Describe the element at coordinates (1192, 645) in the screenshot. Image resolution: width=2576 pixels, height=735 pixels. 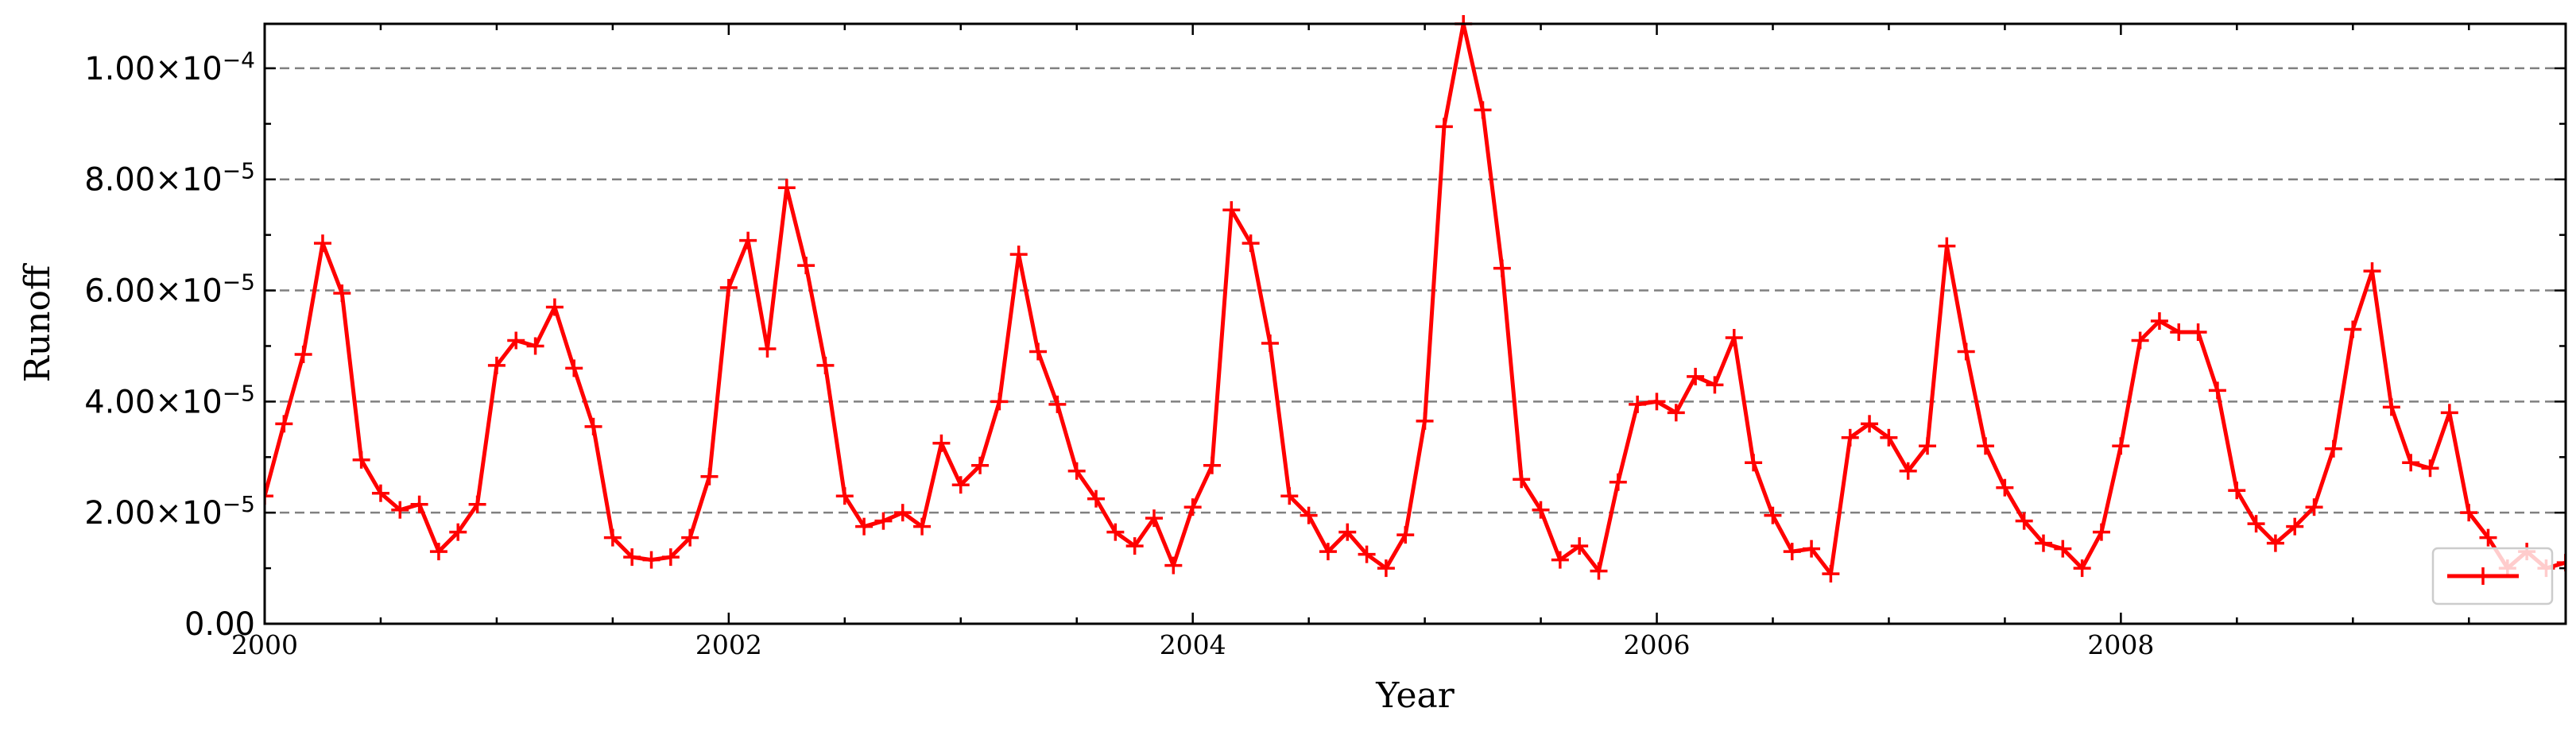
I see `x-tick-labels: 2000 2002 2004 2006 2008` at that location.